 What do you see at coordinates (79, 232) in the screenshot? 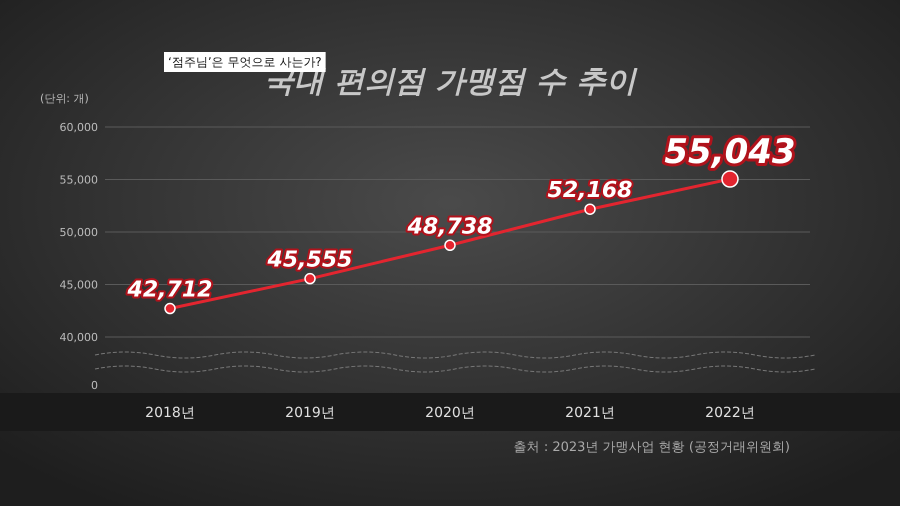
I see `y-tick-label: 50,000` at bounding box center [79, 232].